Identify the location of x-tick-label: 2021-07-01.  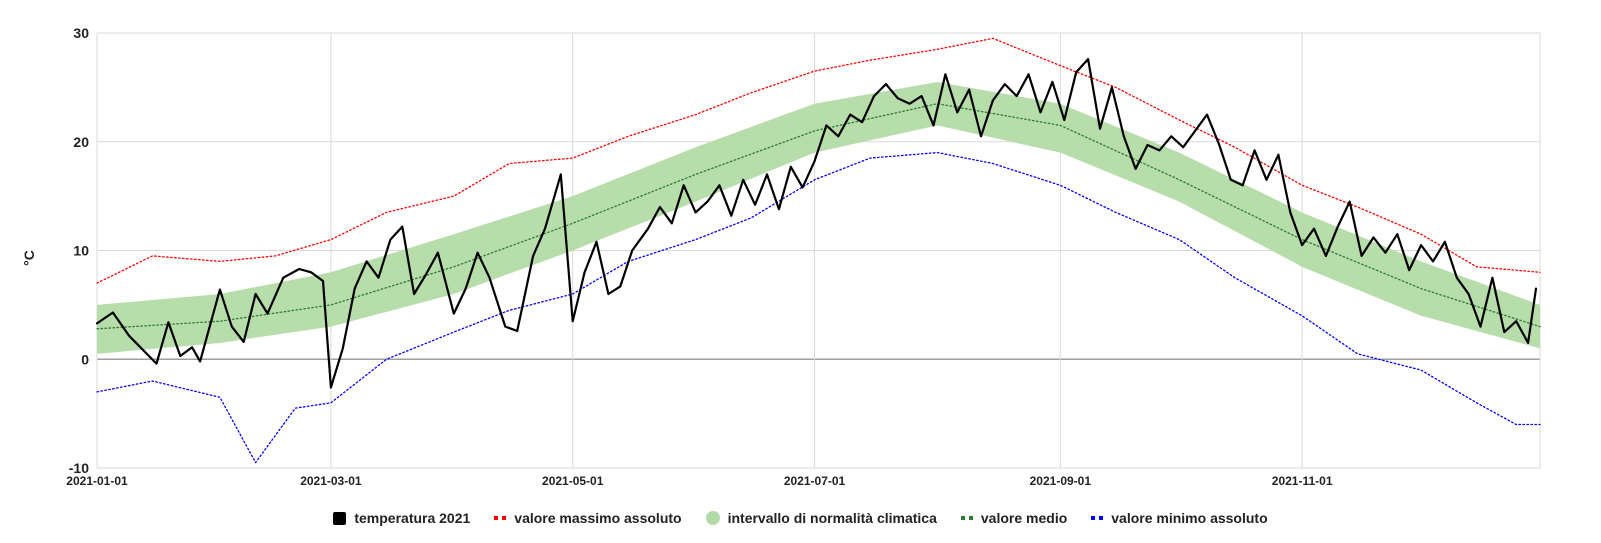
(815, 481).